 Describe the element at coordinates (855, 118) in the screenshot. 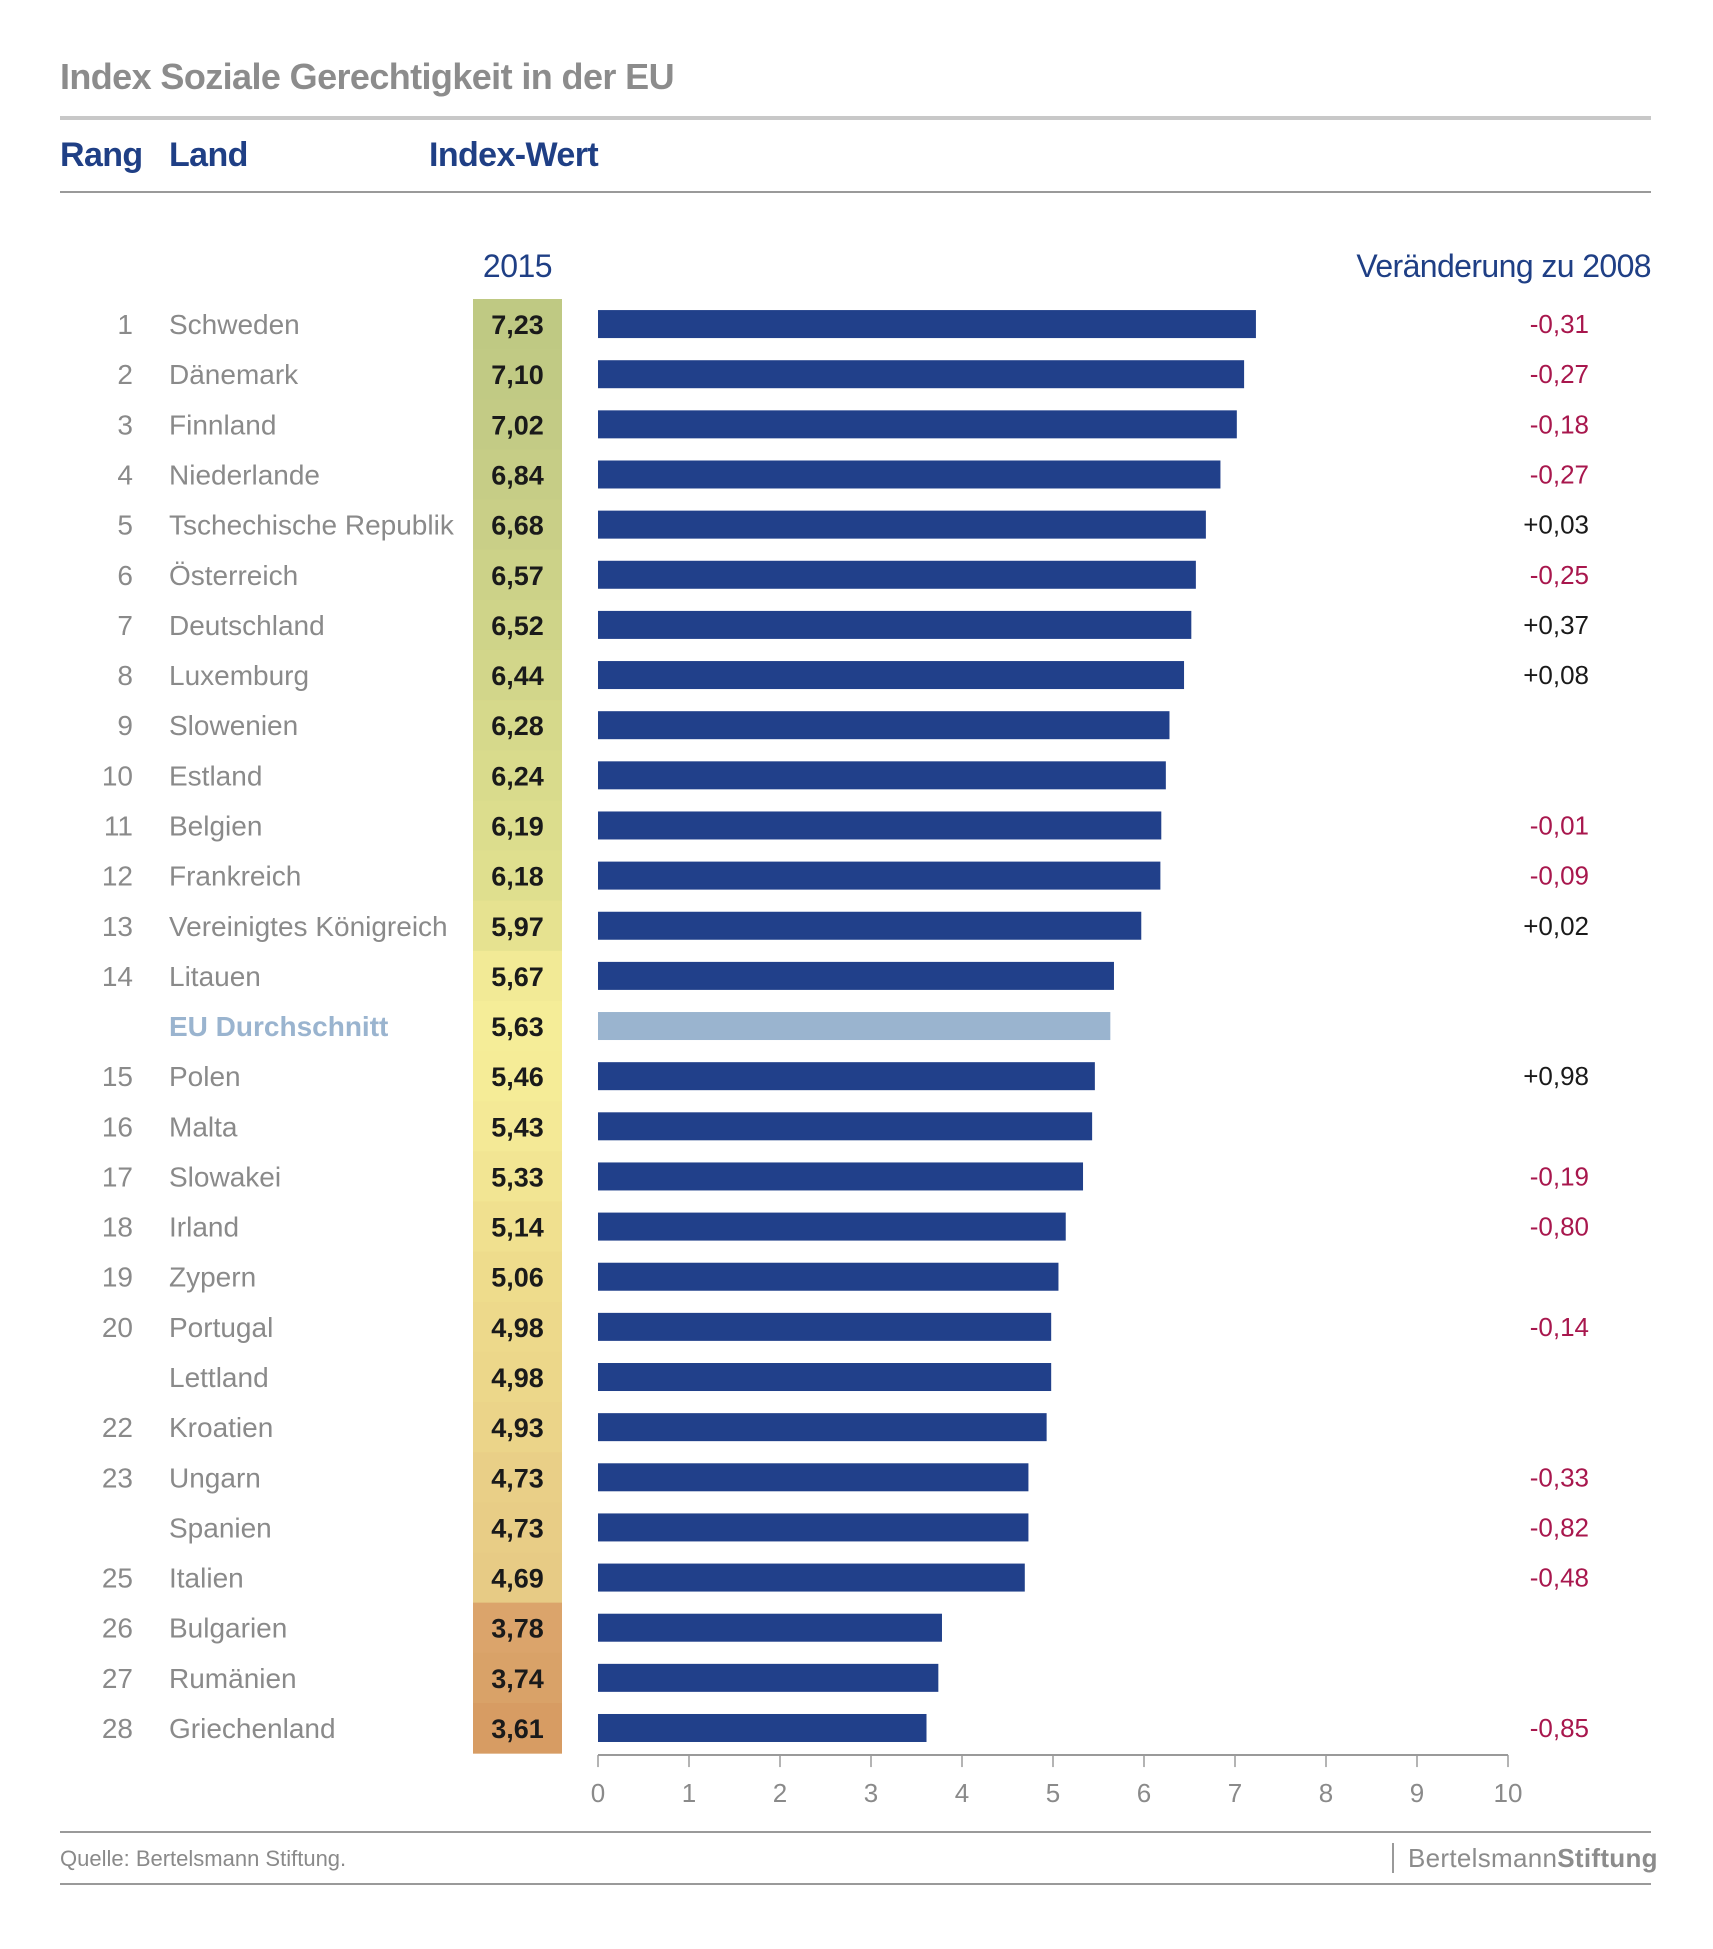

I see `title-divider` at that location.